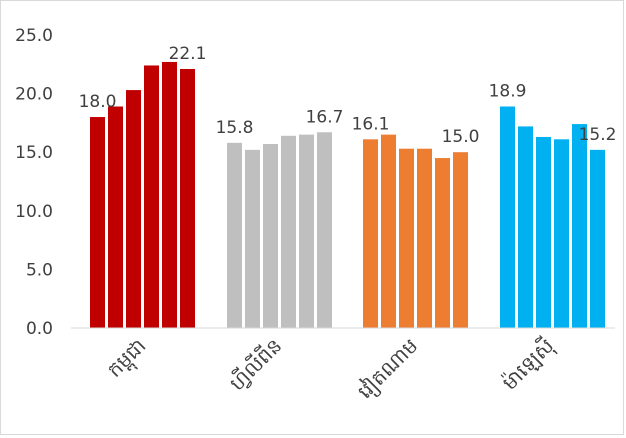 Image resolution: width=626 pixels, height=438 pixels. What do you see at coordinates (98, 102) in the screenshot?
I see `data-label: 18.0` at bounding box center [98, 102].